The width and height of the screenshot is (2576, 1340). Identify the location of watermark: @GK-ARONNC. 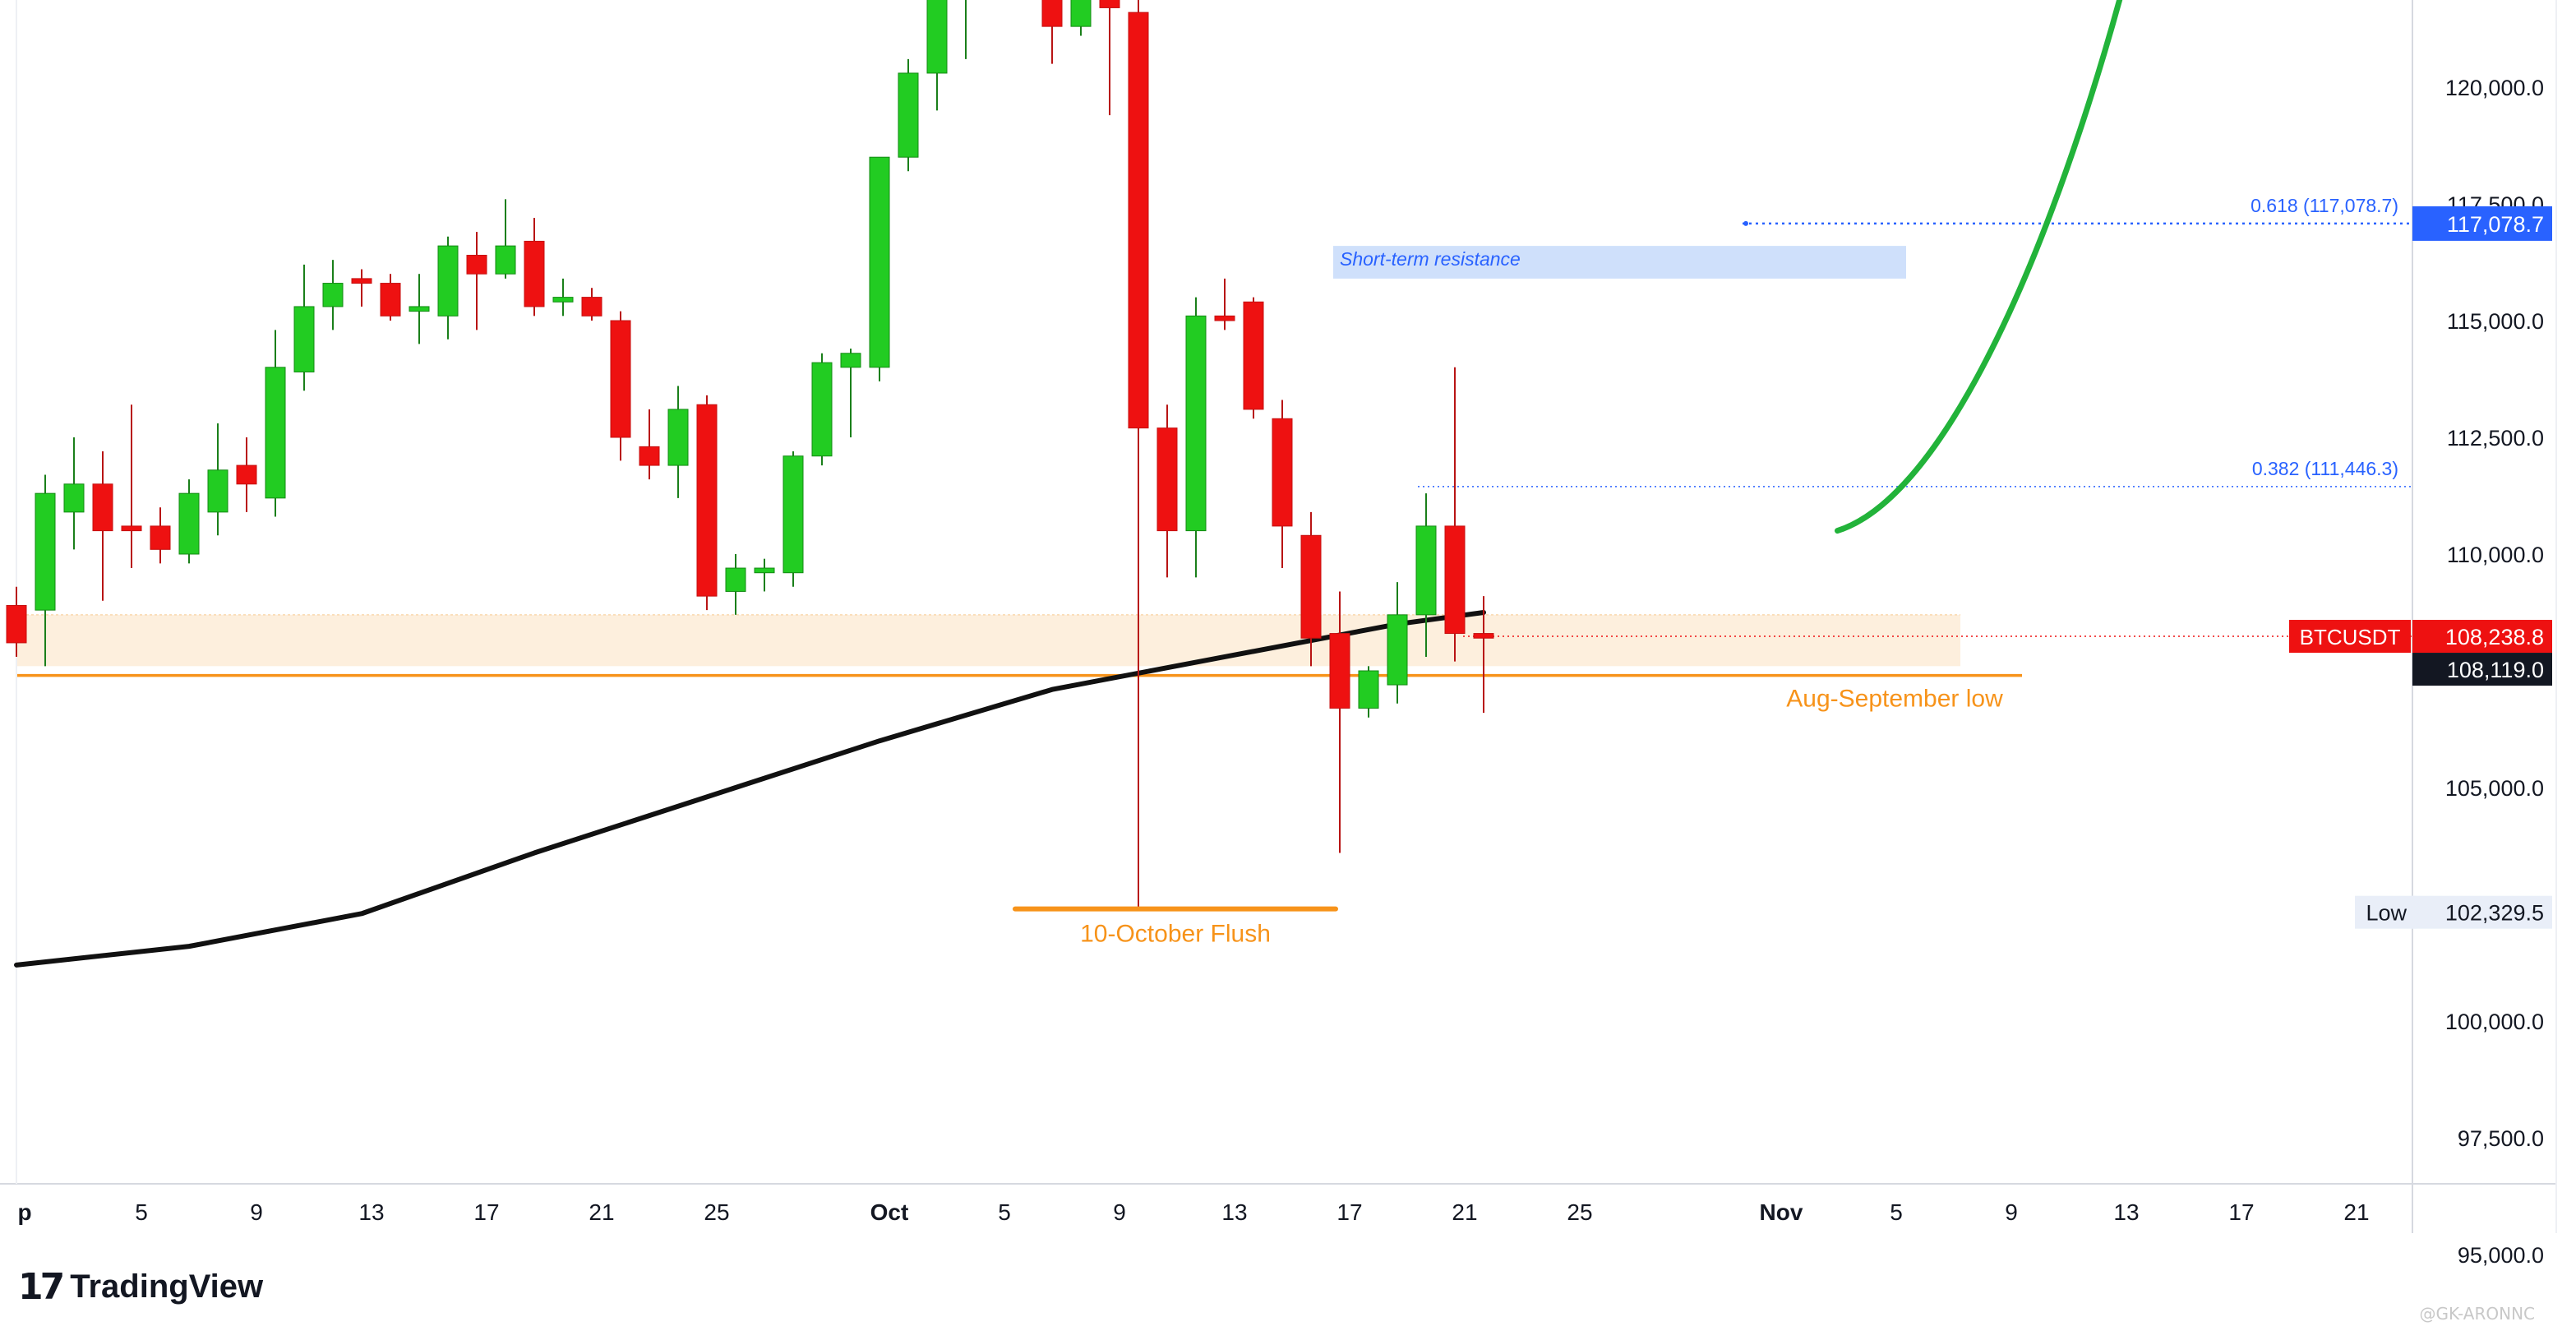
(2477, 1314).